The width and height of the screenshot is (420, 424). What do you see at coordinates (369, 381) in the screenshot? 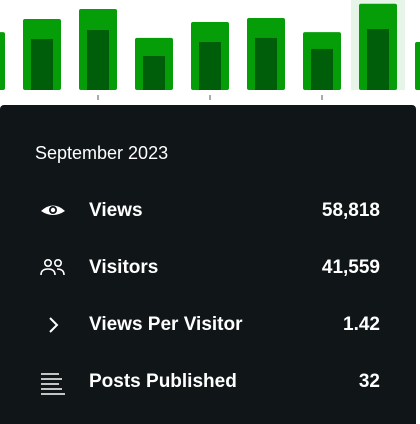
I see `row-value: 32` at bounding box center [369, 381].